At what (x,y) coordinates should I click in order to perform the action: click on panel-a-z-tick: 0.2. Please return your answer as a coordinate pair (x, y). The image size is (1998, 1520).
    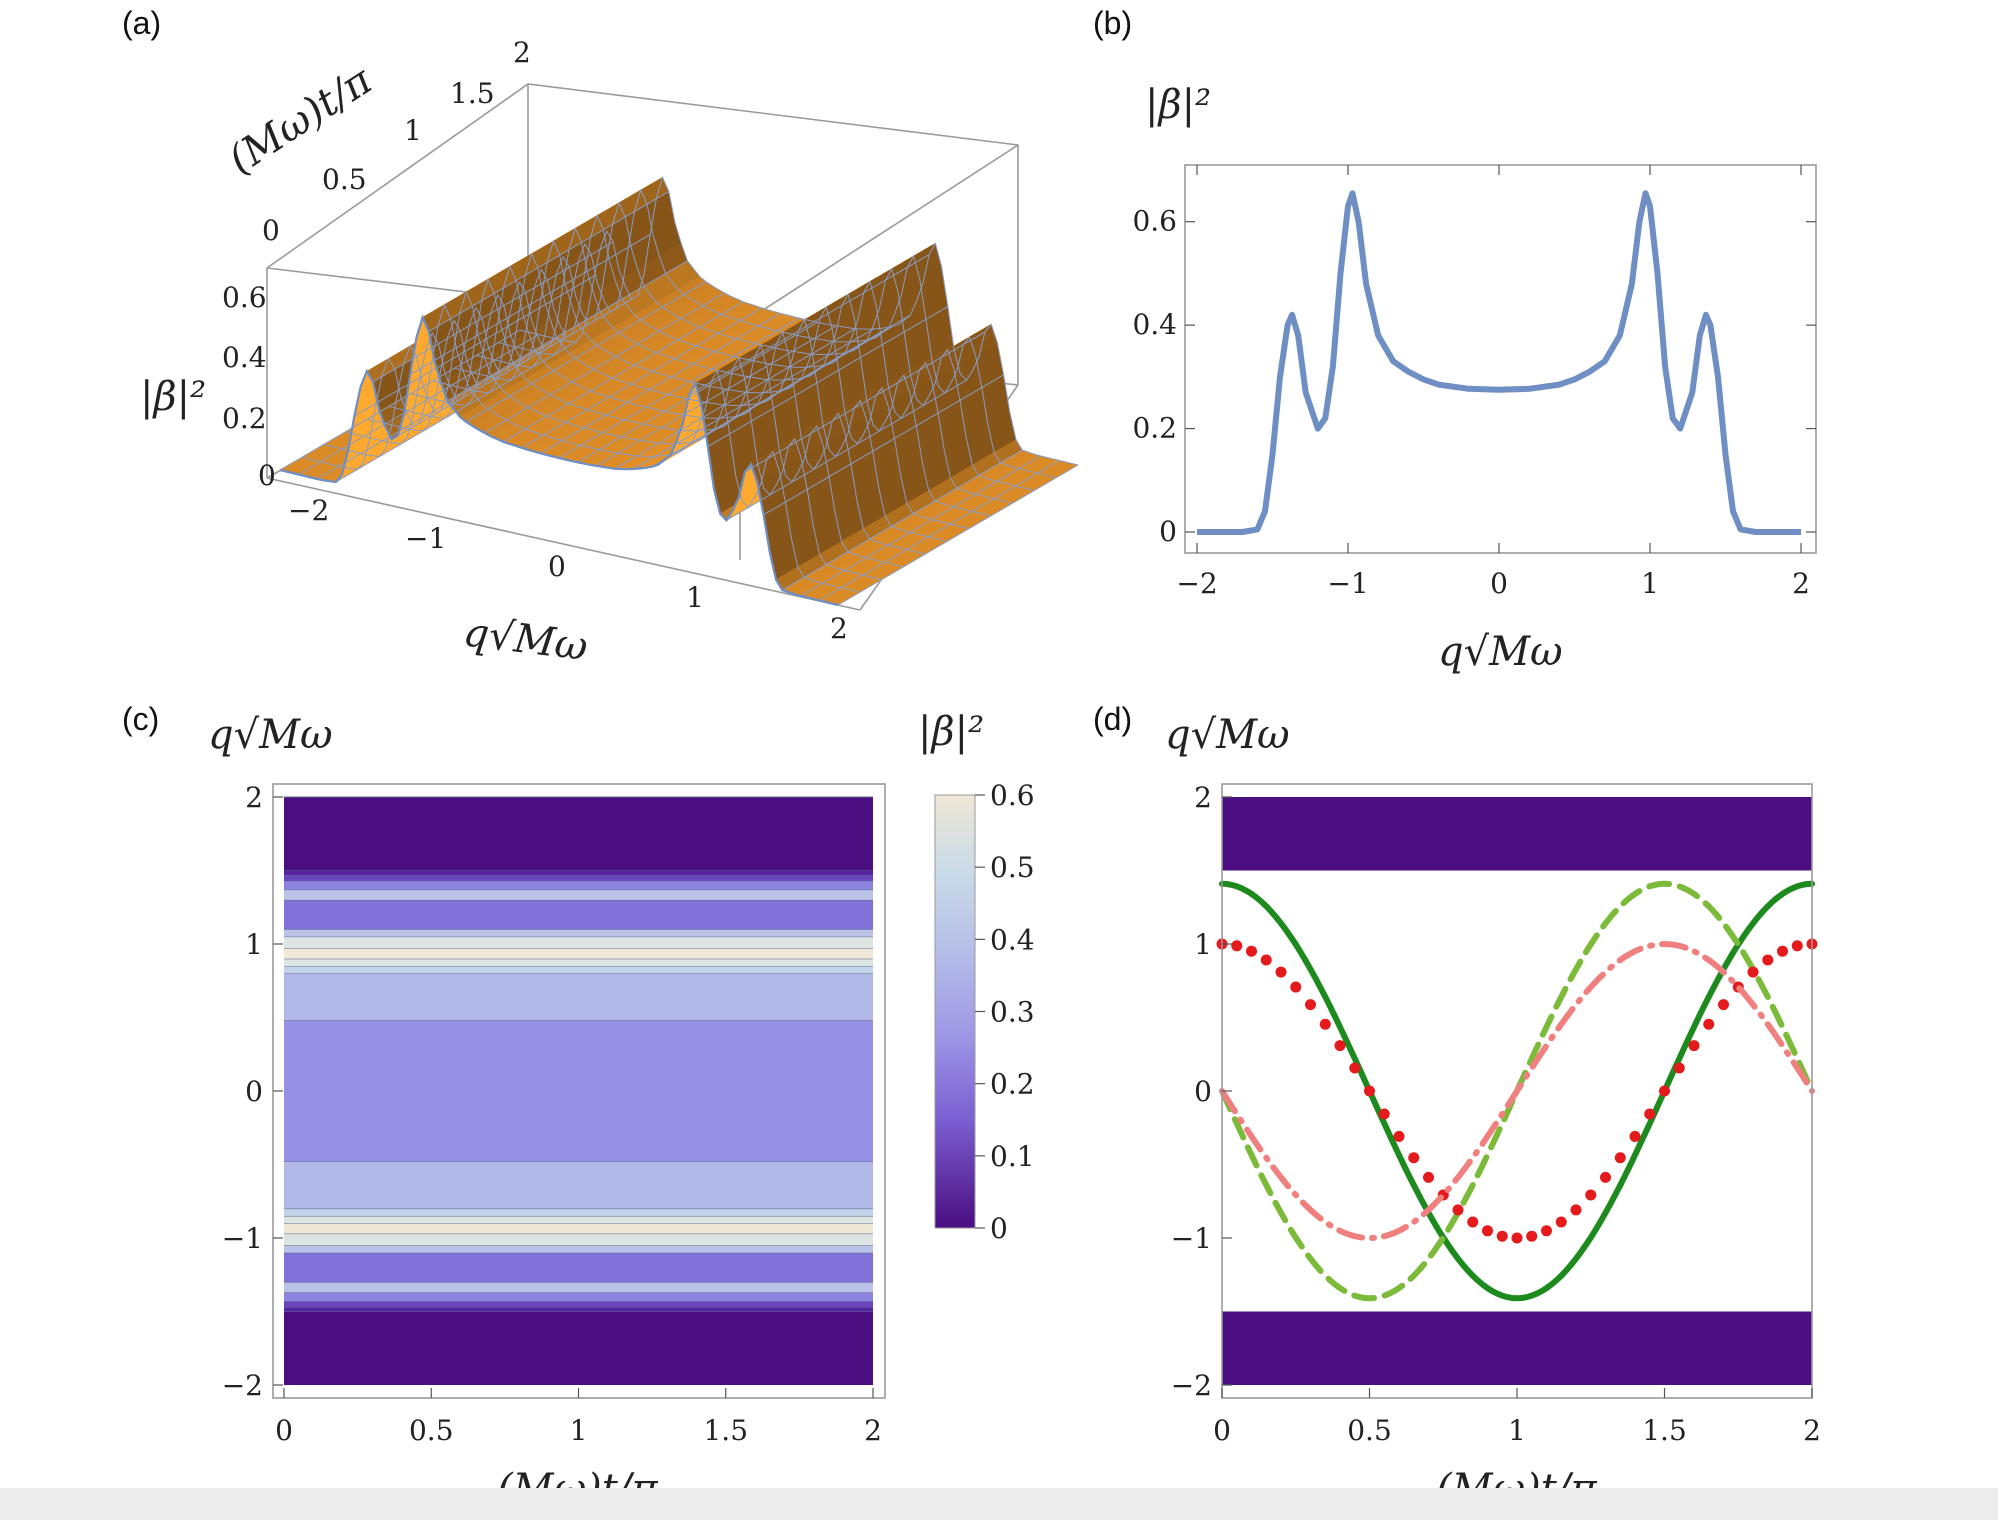
    Looking at the image, I should click on (244, 418).